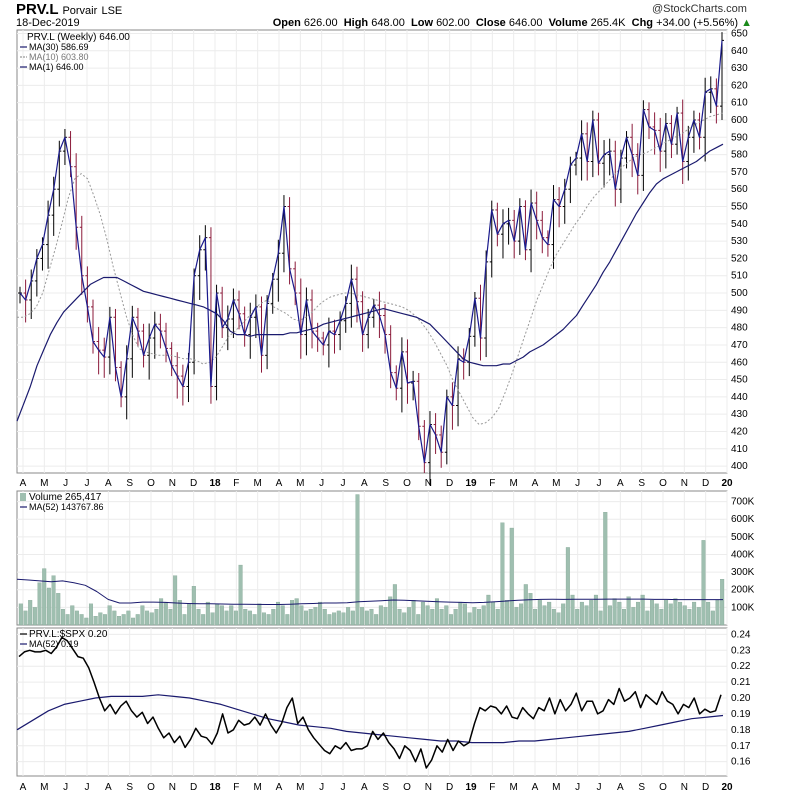 The height and width of the screenshot is (795, 800). What do you see at coordinates (568, 23) in the screenshot?
I see `volume-label: Volume` at bounding box center [568, 23].